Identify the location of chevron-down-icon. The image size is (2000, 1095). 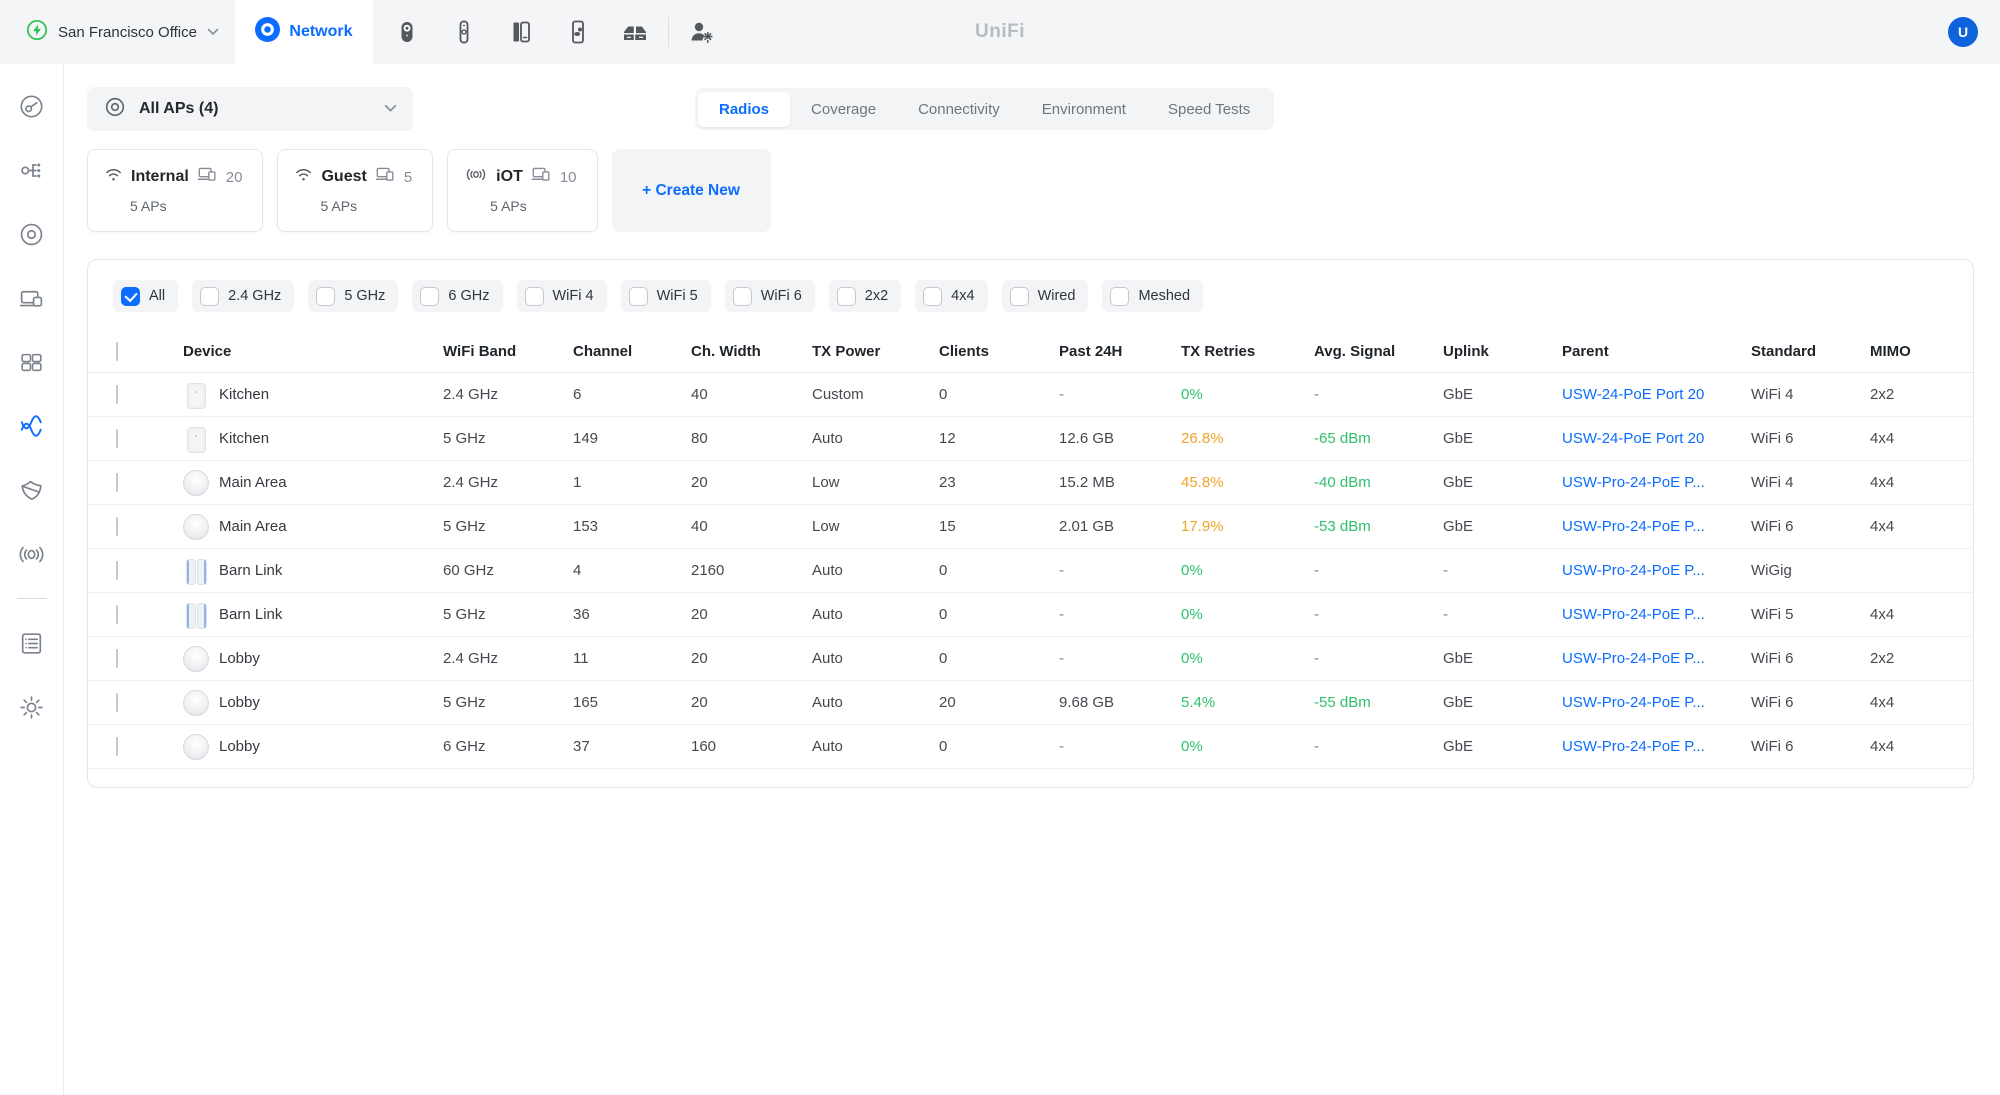
(213, 32).